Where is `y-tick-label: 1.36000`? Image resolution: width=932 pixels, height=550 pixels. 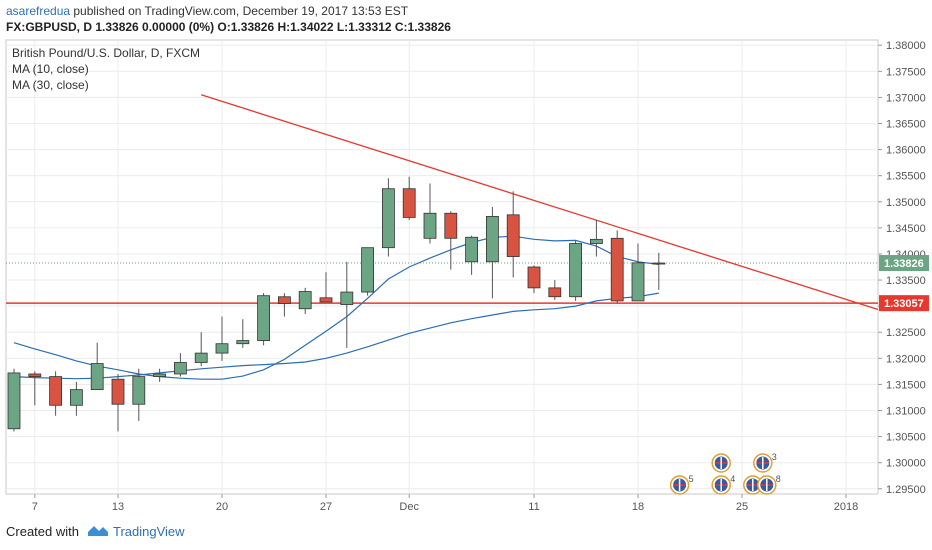 y-tick-label: 1.36000 is located at coordinates (906, 151).